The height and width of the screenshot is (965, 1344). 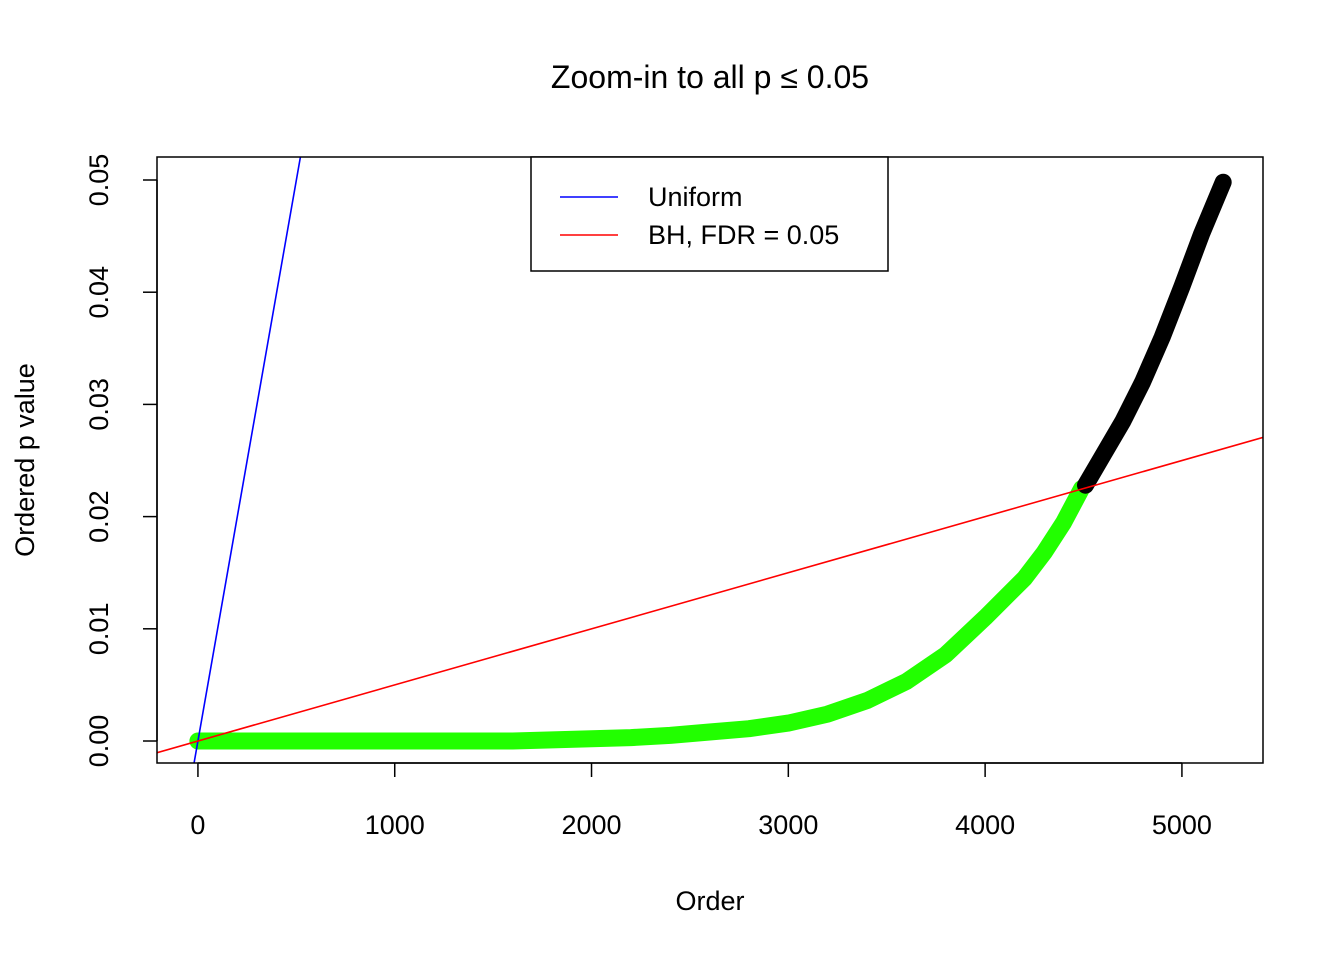 What do you see at coordinates (709, 901) in the screenshot?
I see `x-axis-label: Order` at bounding box center [709, 901].